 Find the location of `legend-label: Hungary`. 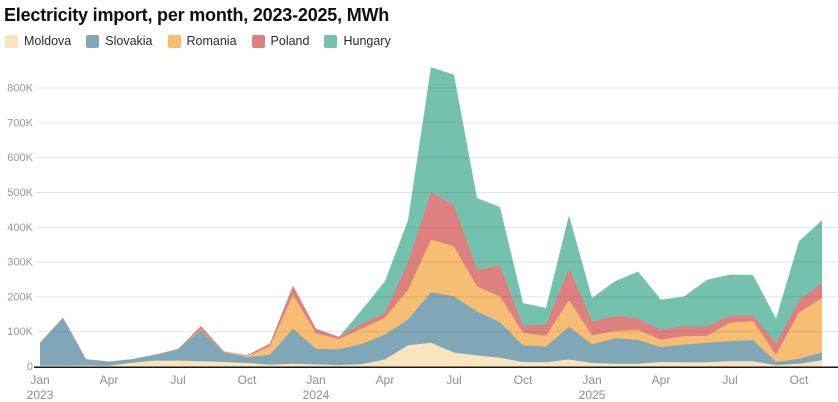

legend-label: Hungary is located at coordinates (367, 41).